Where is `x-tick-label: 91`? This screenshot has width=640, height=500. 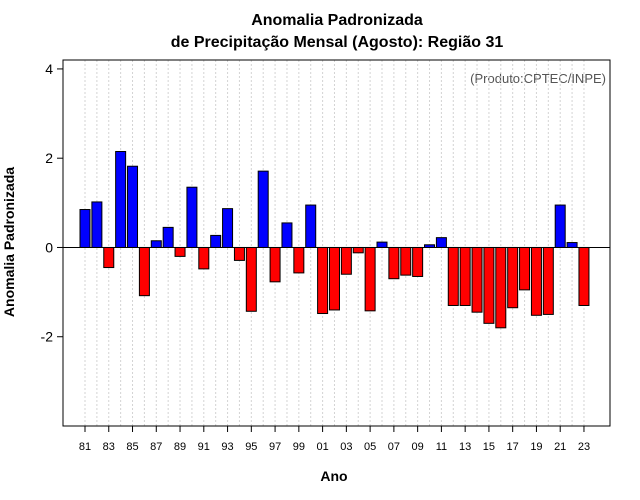 x-tick-label: 91 is located at coordinates (204, 447).